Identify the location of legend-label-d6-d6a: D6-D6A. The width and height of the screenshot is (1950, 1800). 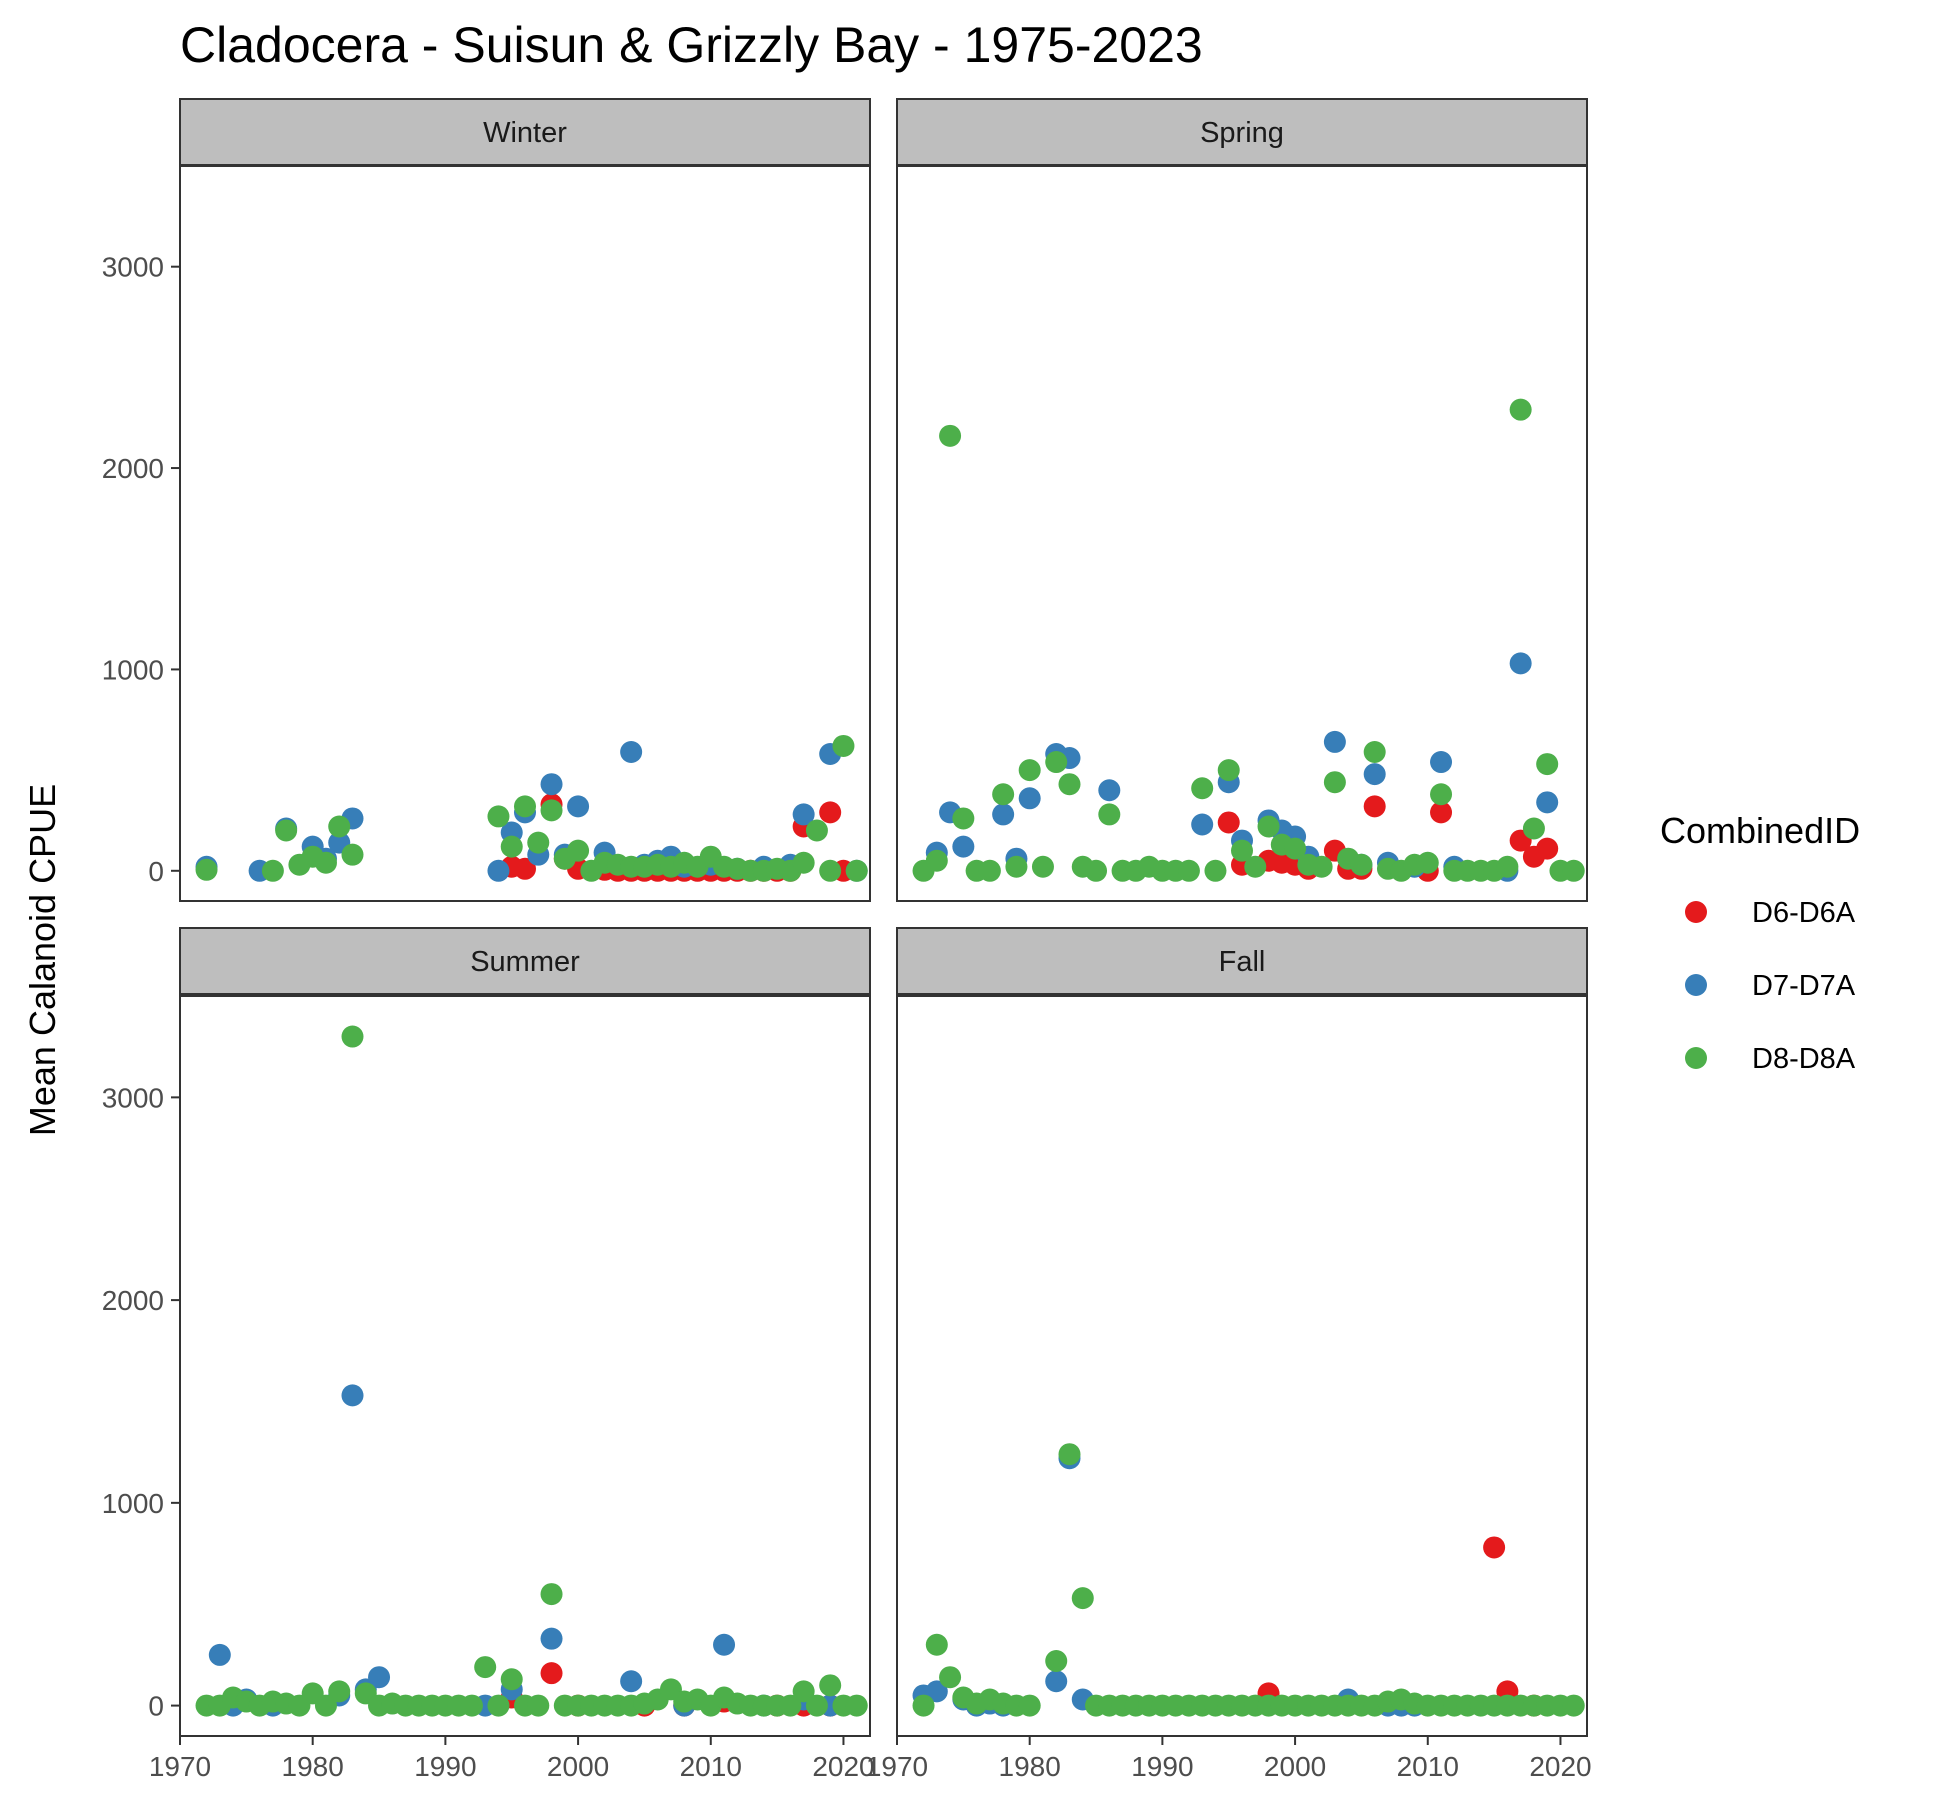
(1804, 913).